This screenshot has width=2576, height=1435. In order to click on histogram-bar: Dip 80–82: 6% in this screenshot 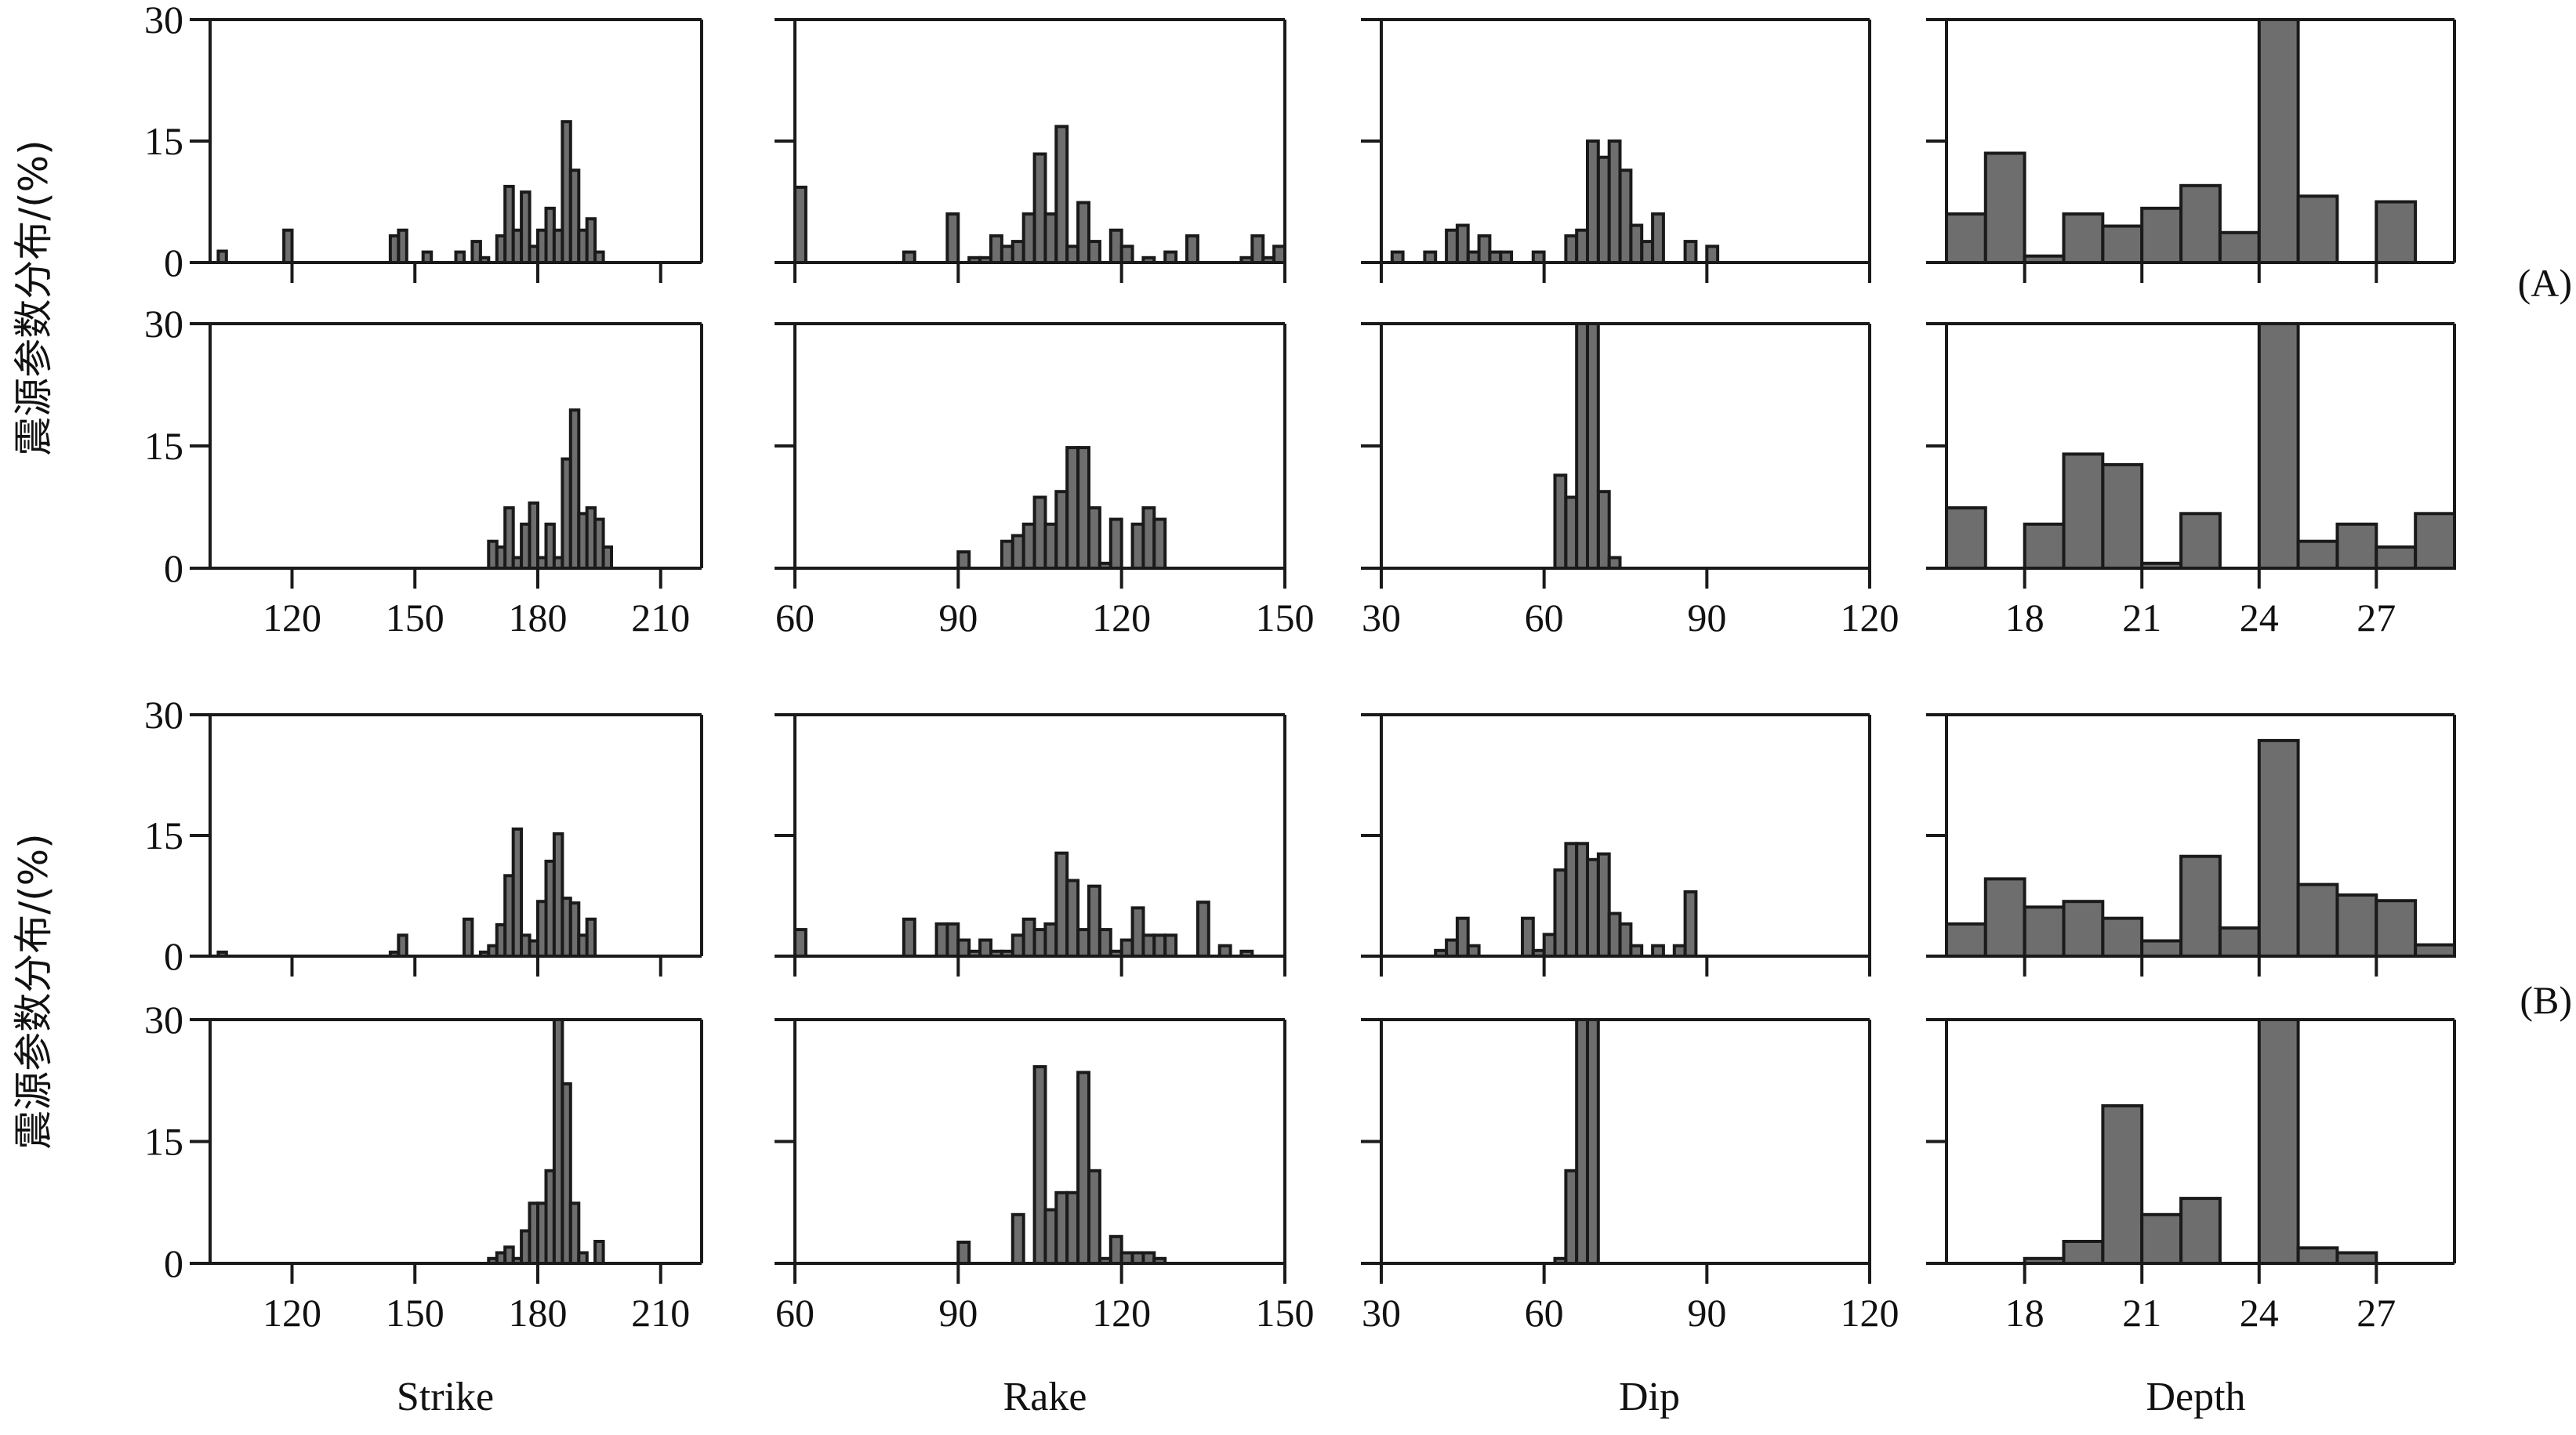, I will do `click(1658, 238)`.